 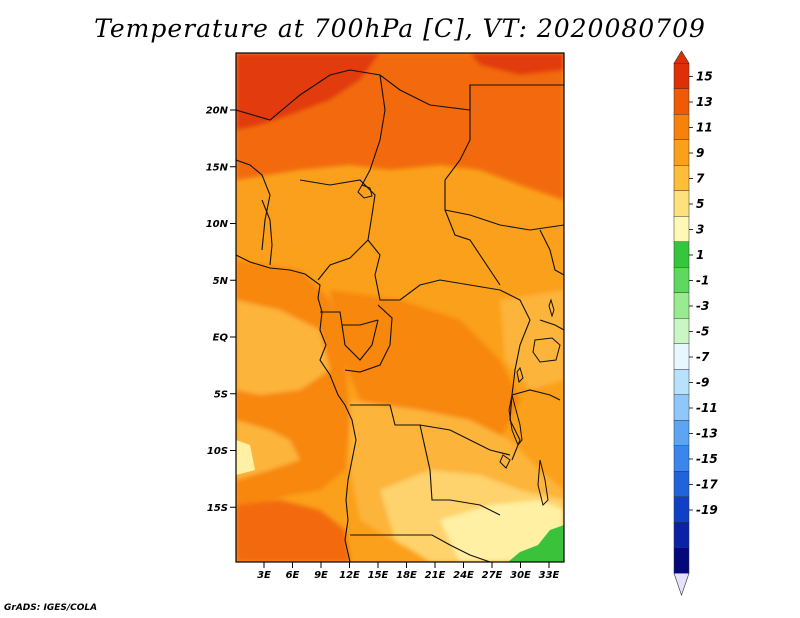 What do you see at coordinates (543, 482) in the screenshot?
I see `lake-malawi` at bounding box center [543, 482].